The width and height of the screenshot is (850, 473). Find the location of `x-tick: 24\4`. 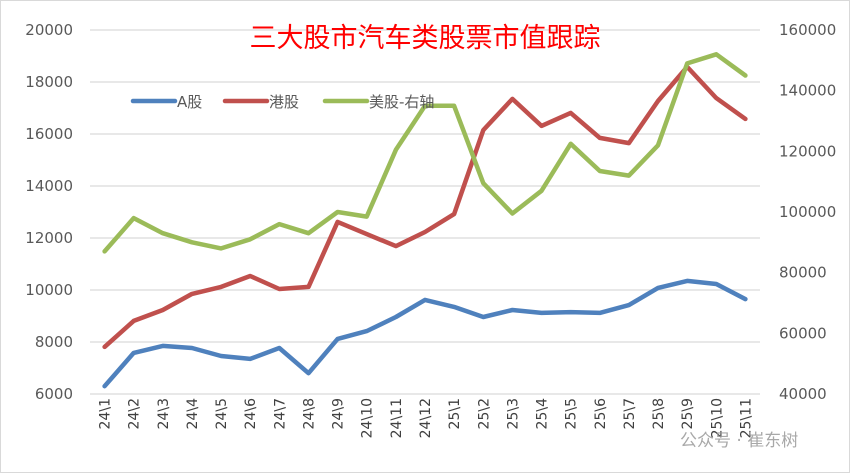

x-tick: 24\4 is located at coordinates (193, 414).